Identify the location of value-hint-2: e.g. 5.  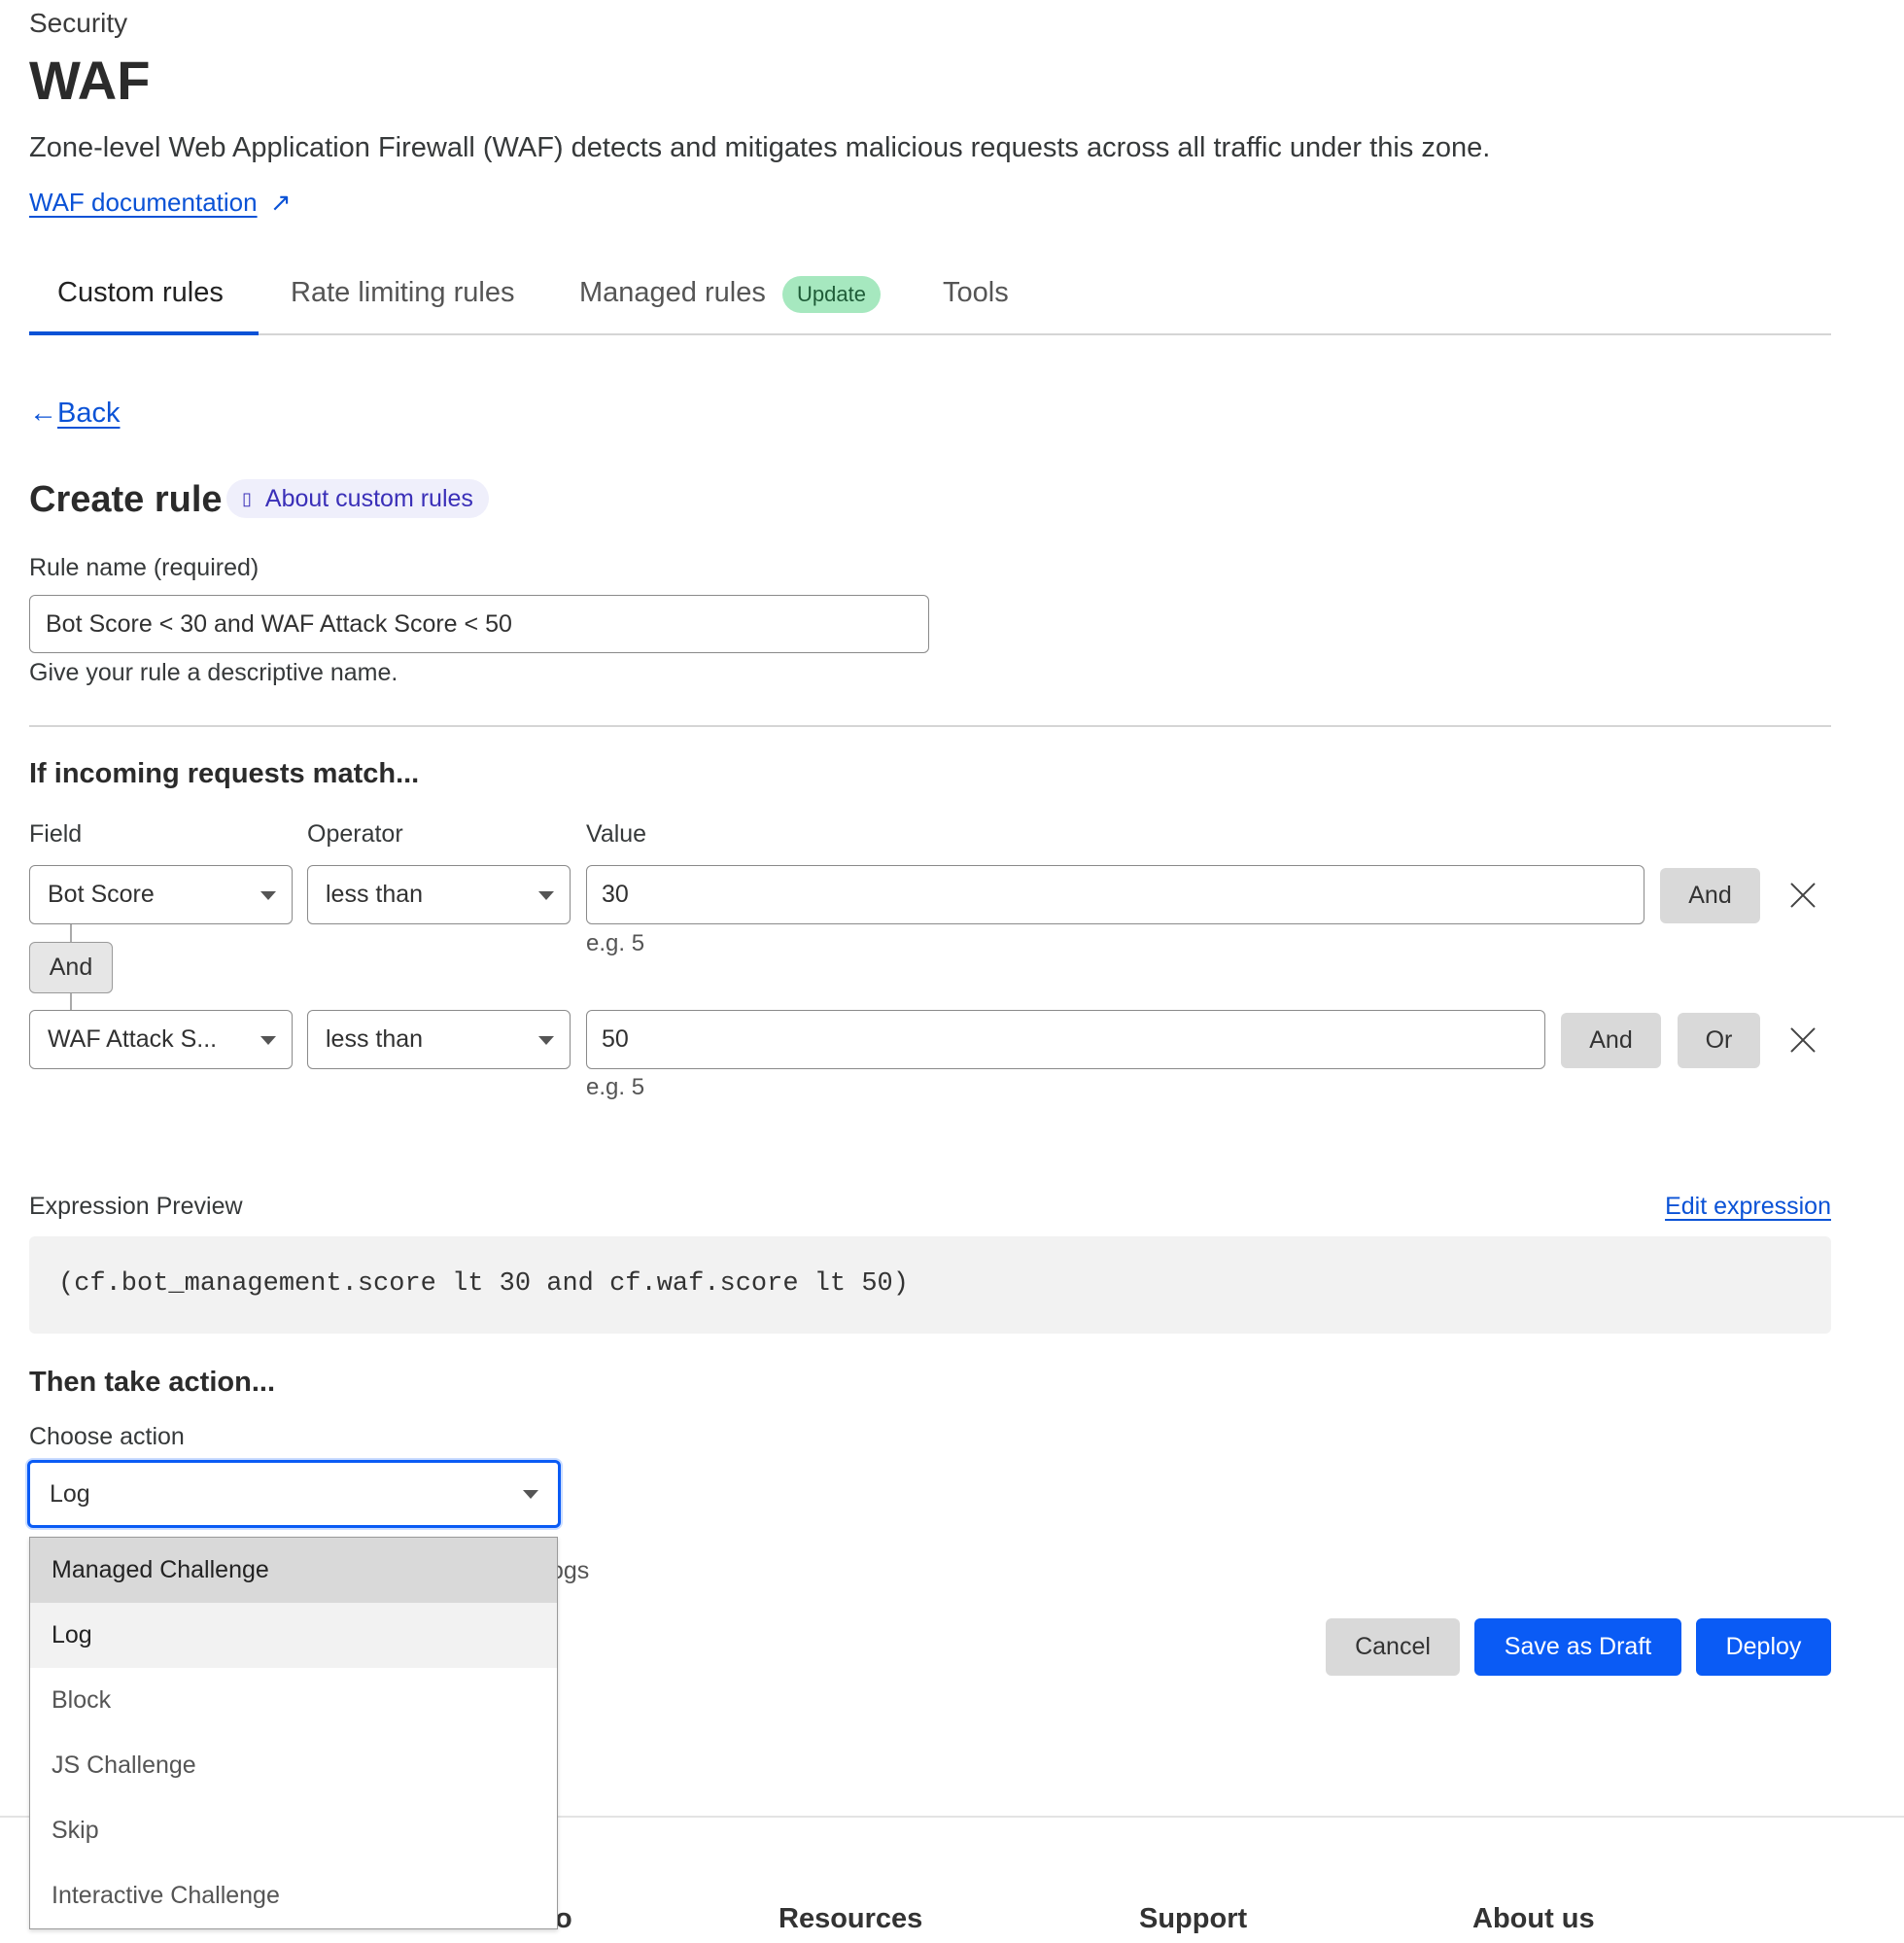
(615, 1087).